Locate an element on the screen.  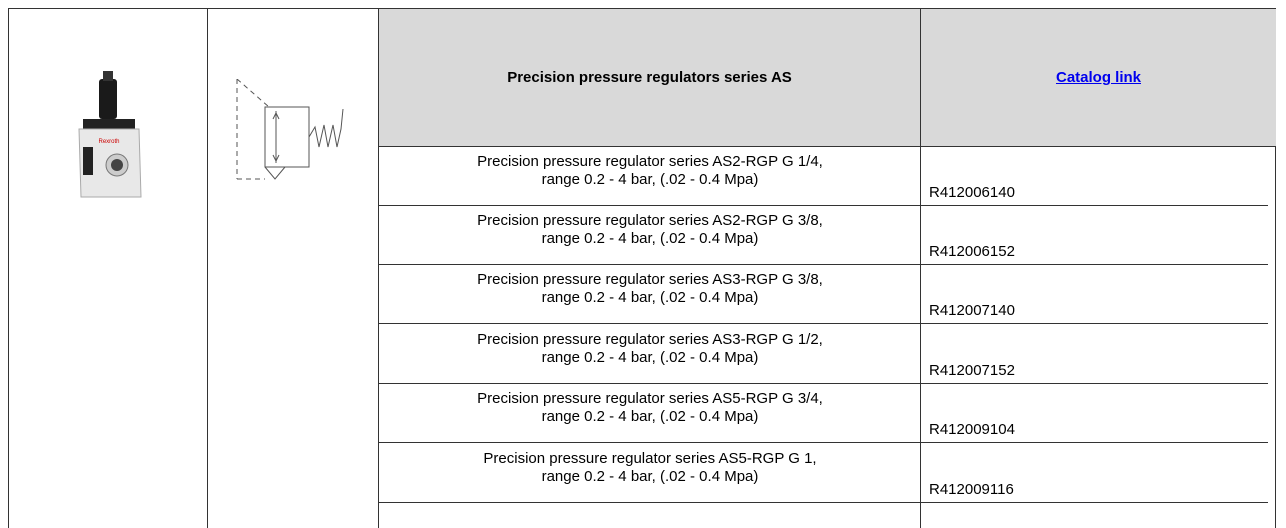
catalog-link: Catalog link is located at coordinates (1098, 77).